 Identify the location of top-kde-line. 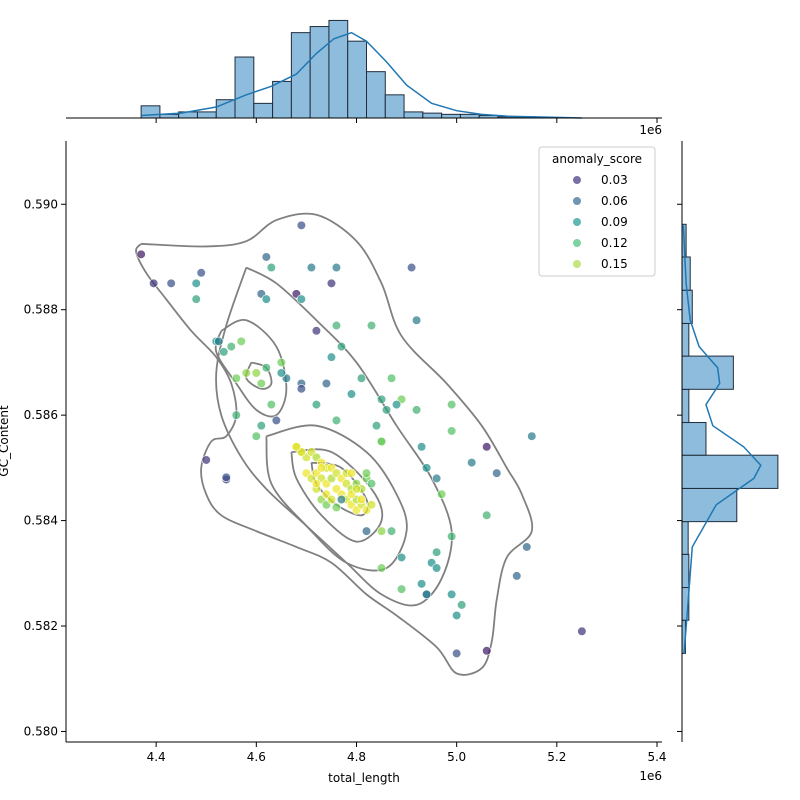
(361, 75).